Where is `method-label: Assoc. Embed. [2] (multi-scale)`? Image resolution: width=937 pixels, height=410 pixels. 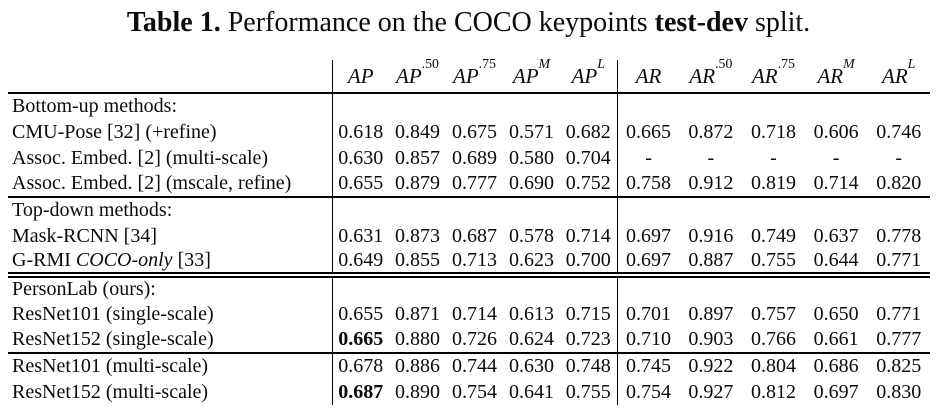 method-label: Assoc. Embed. [2] (multi-scale) is located at coordinates (170, 158).